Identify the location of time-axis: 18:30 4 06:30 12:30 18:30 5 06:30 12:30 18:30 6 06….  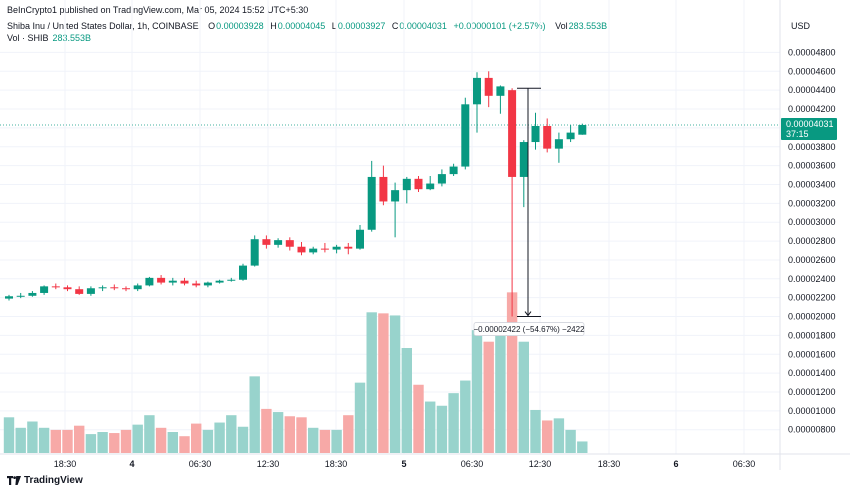
(425, 461).